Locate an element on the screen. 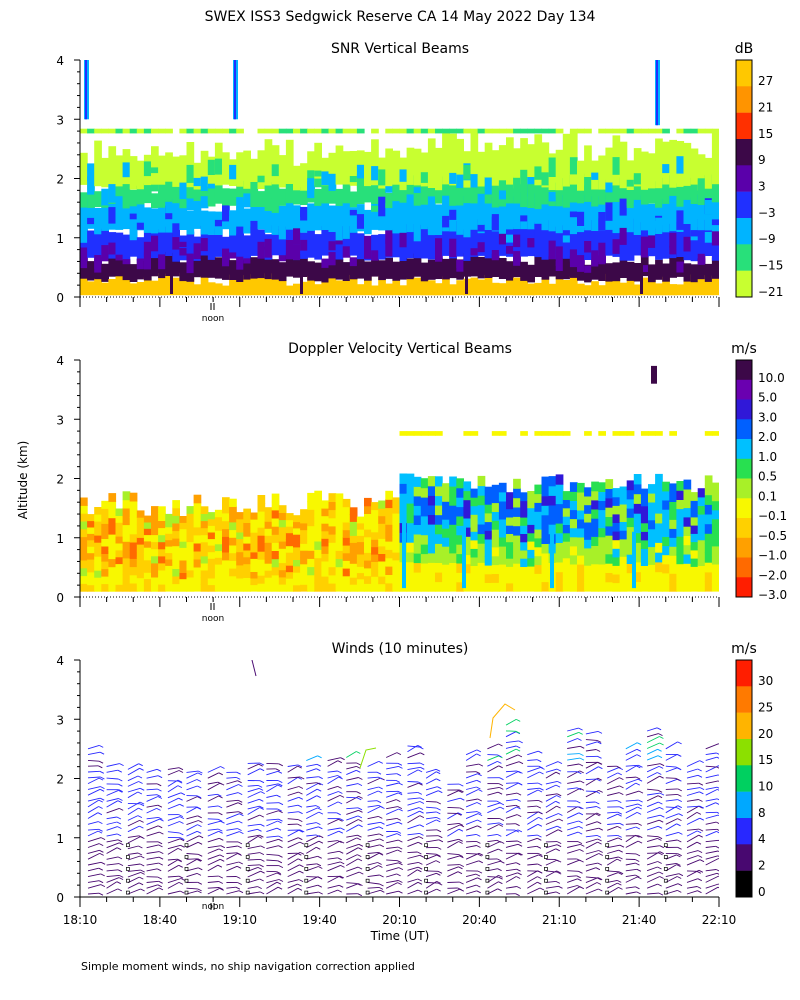  colorbar-swatch is located at coordinates (744, 587).